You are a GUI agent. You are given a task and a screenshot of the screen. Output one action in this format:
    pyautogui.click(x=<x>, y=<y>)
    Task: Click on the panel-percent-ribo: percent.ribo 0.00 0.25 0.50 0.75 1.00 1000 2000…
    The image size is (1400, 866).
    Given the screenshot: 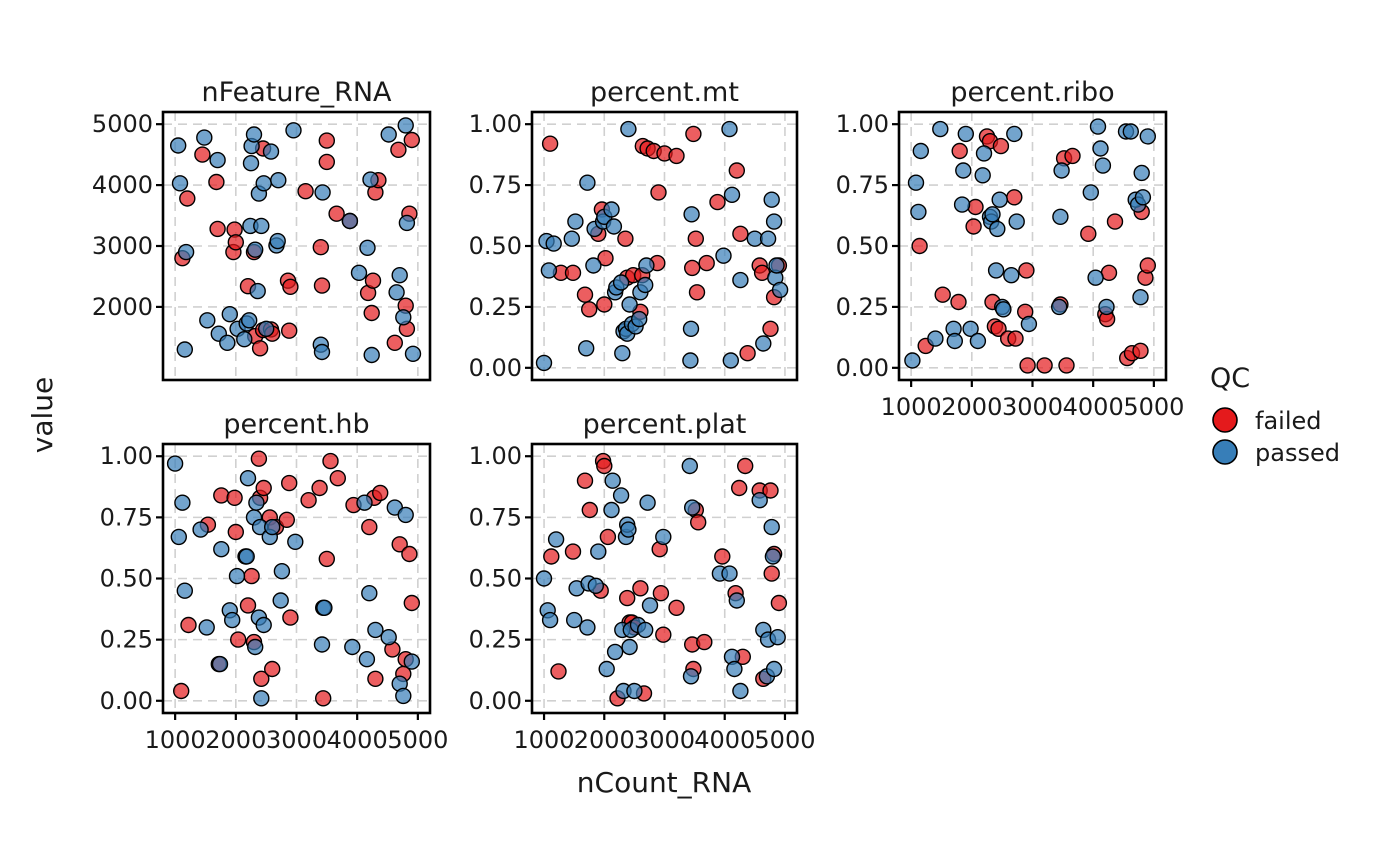 What is the action you would take?
    pyautogui.click(x=1010, y=249)
    